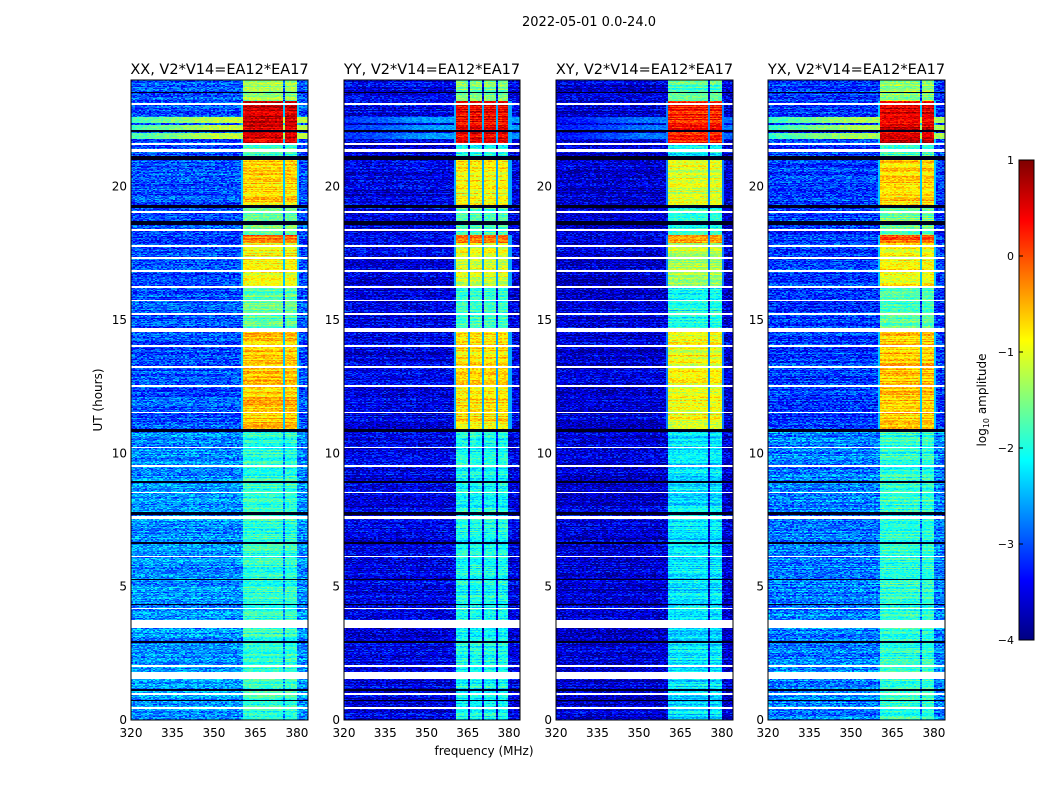 The height and width of the screenshot is (800, 1050). I want to click on colorbar-label: log10 amplitude, so click(983, 400).